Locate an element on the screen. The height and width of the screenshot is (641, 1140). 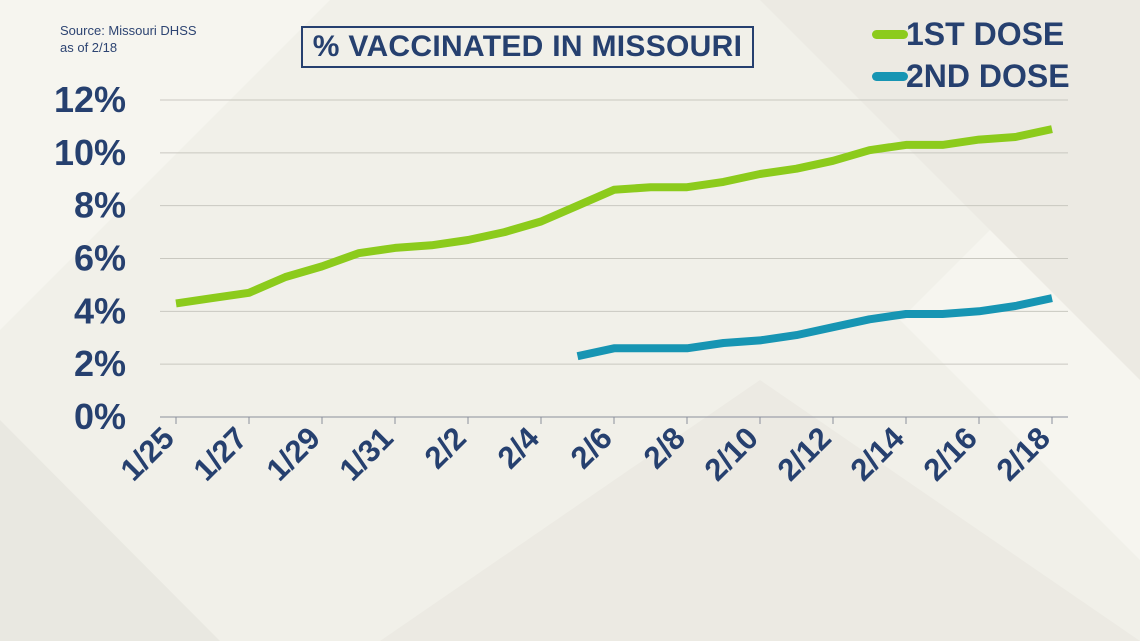
y-tick-label: 6% is located at coordinates (100, 258).